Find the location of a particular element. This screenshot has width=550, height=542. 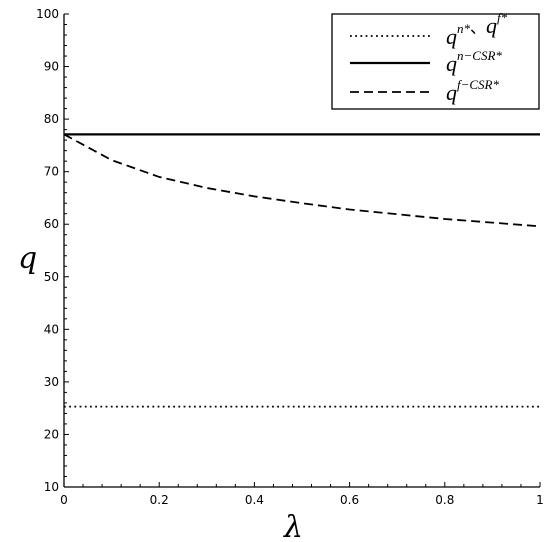

legend-label: qf−CSR* is located at coordinates (472, 91).